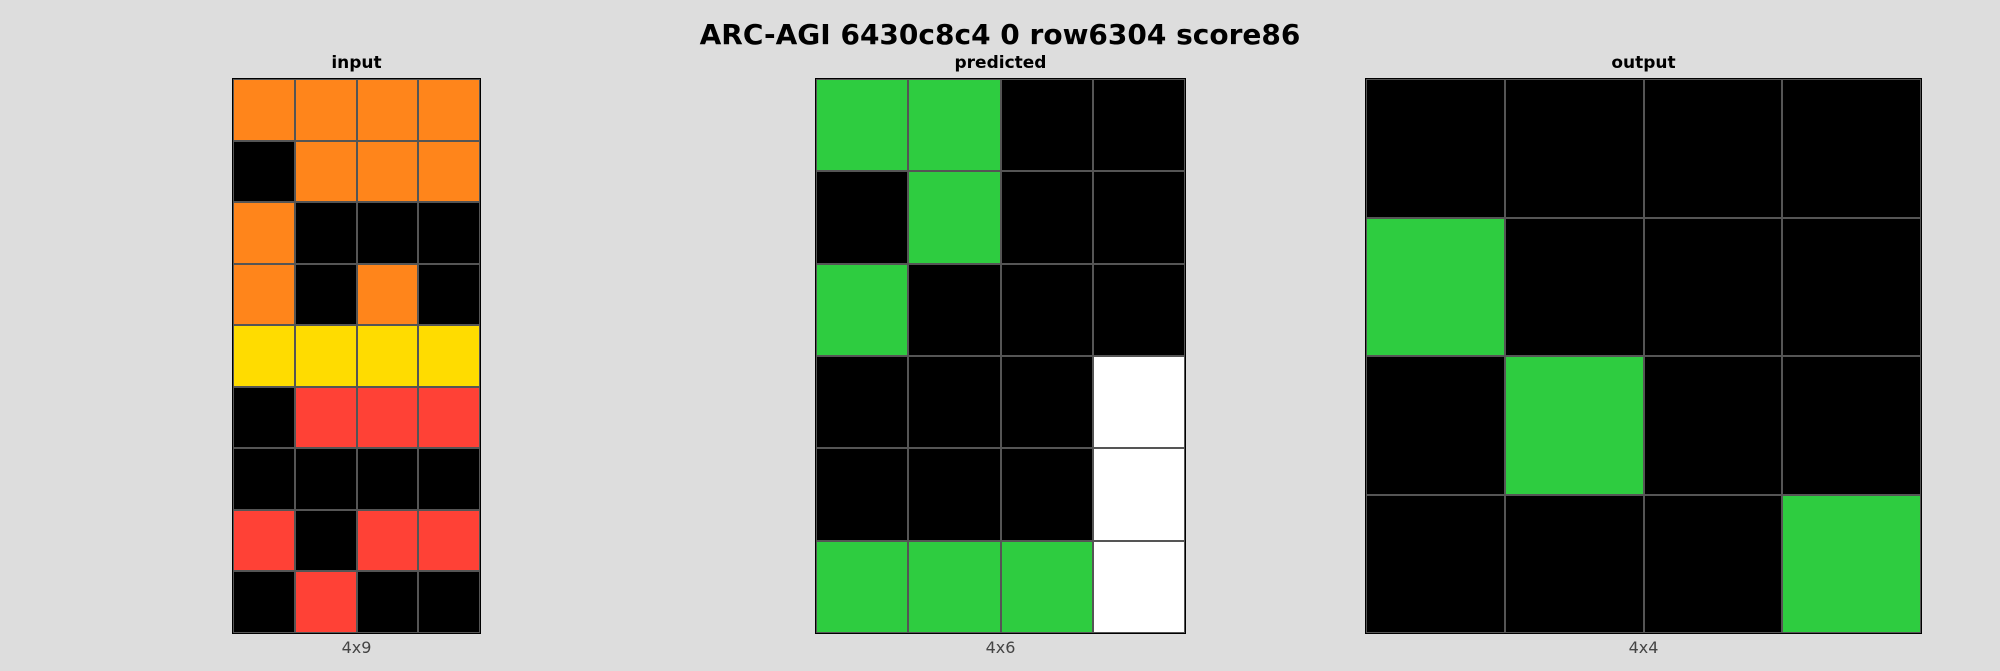  I want to click on input-grid-dimensions: 4x9, so click(356, 647).